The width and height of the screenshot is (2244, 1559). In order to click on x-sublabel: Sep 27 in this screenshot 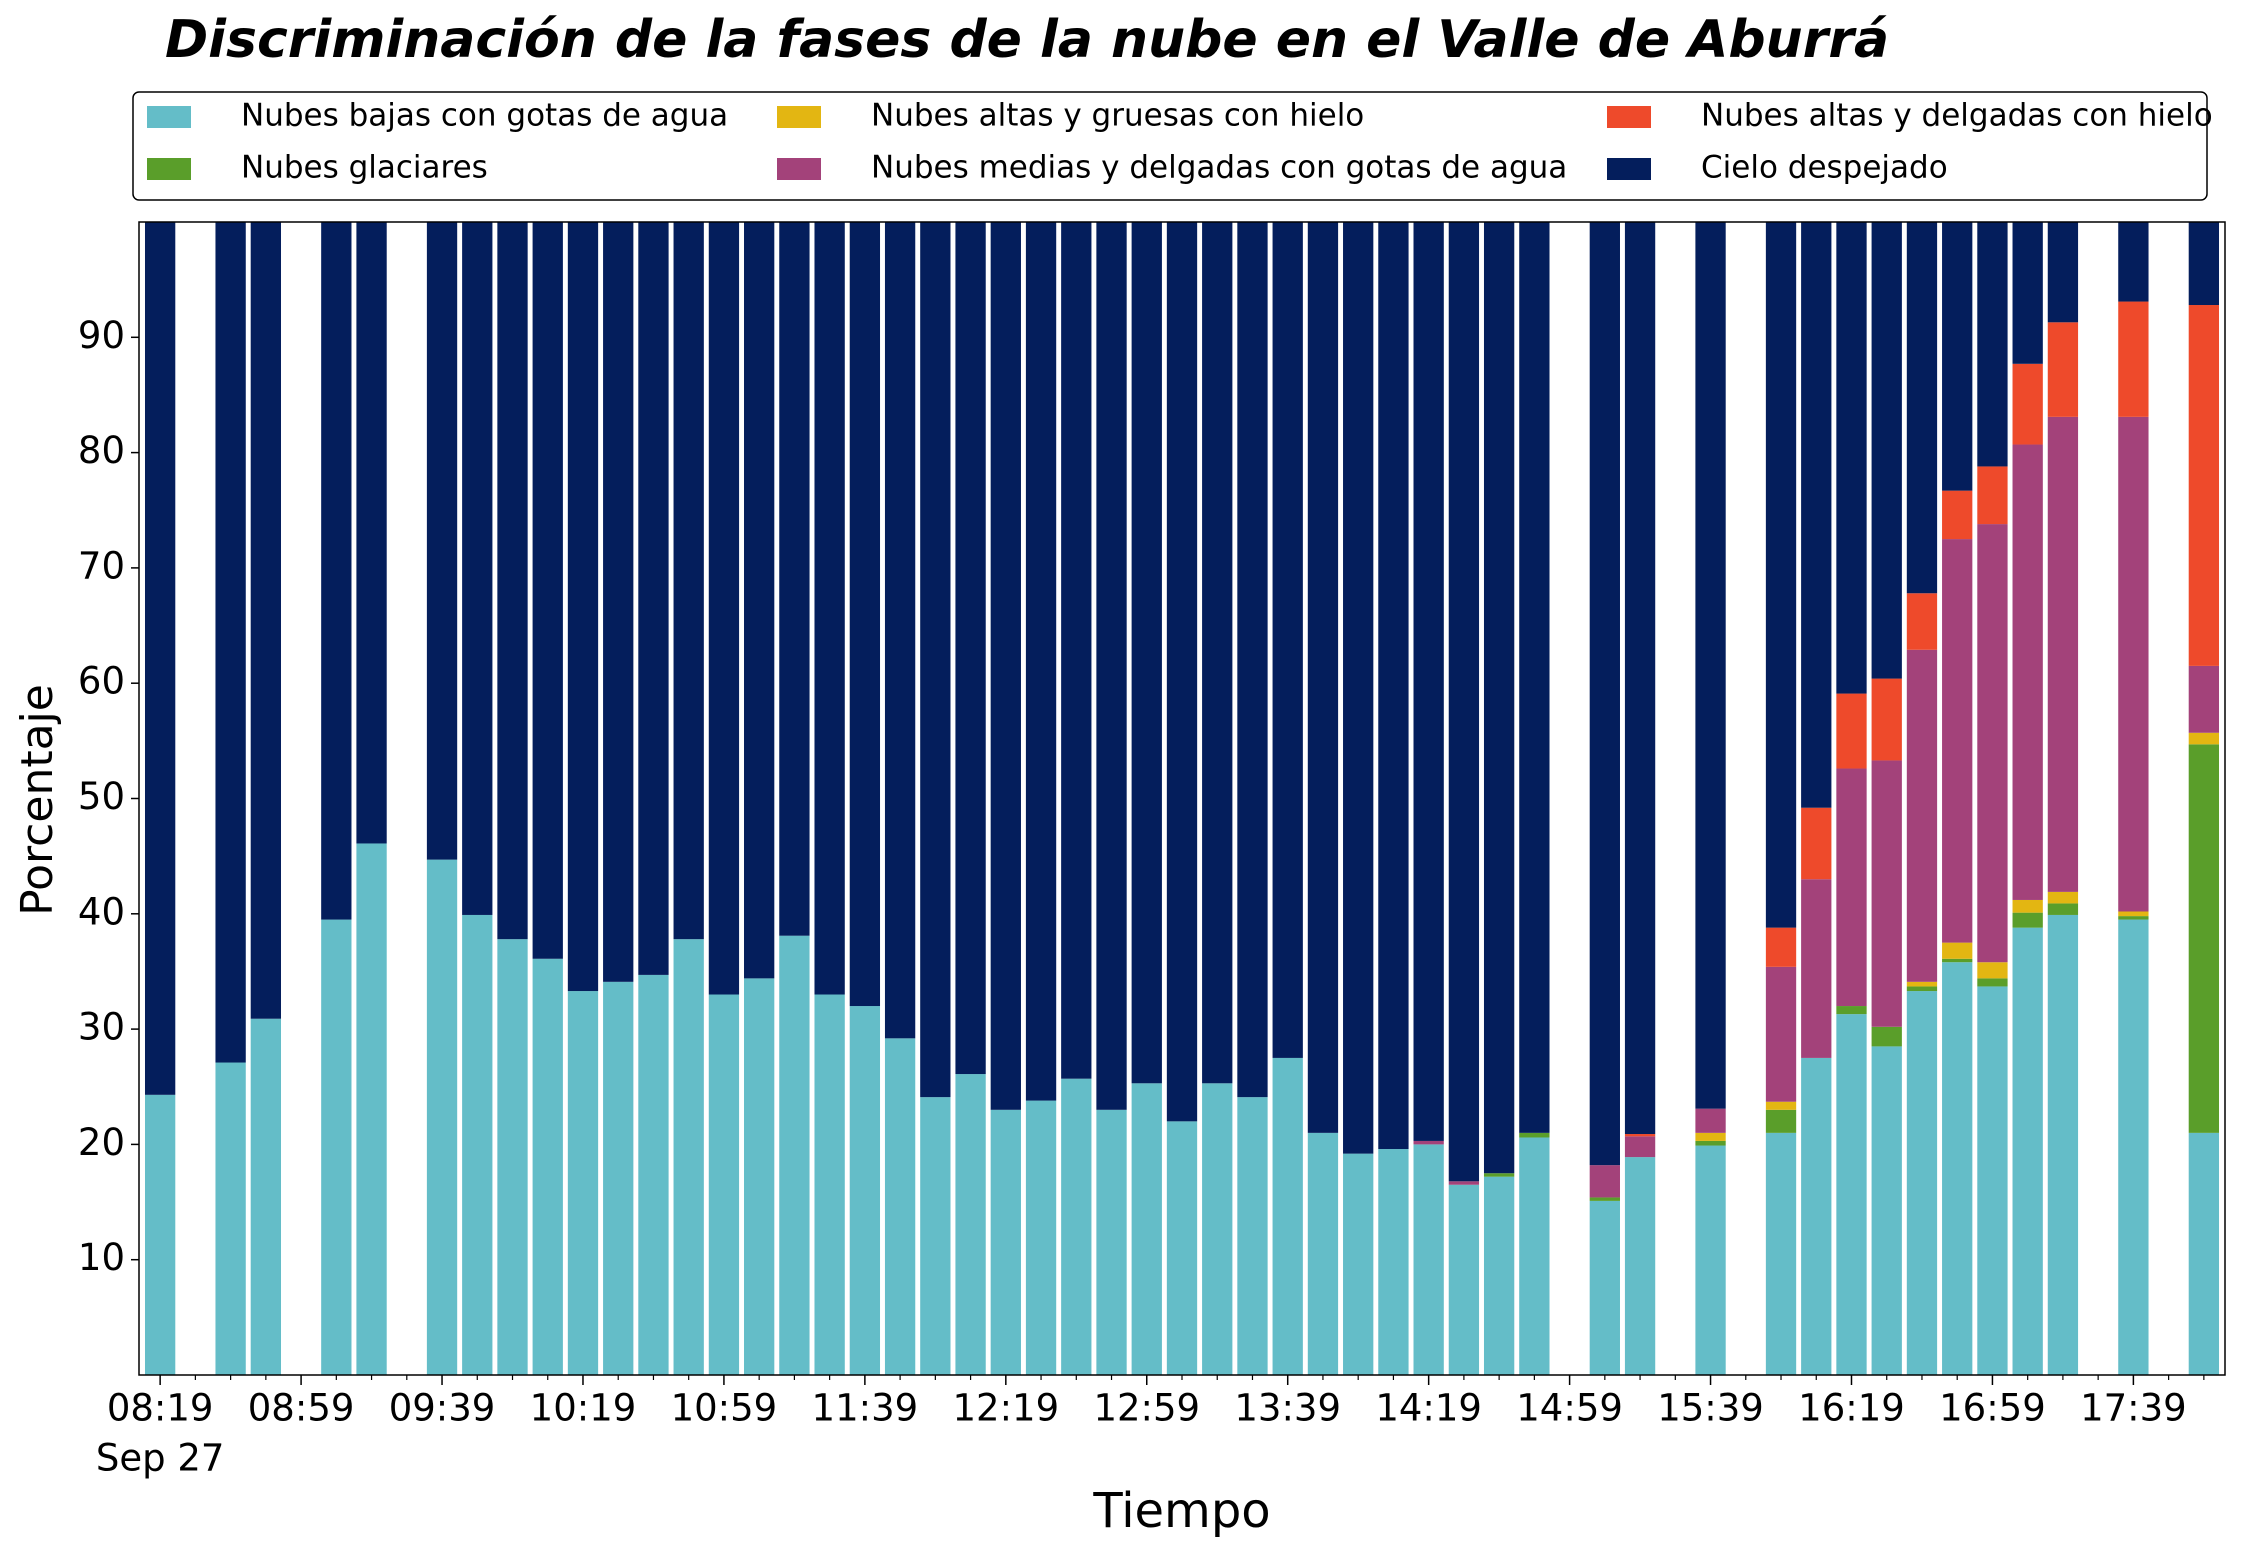, I will do `click(160, 1458)`.